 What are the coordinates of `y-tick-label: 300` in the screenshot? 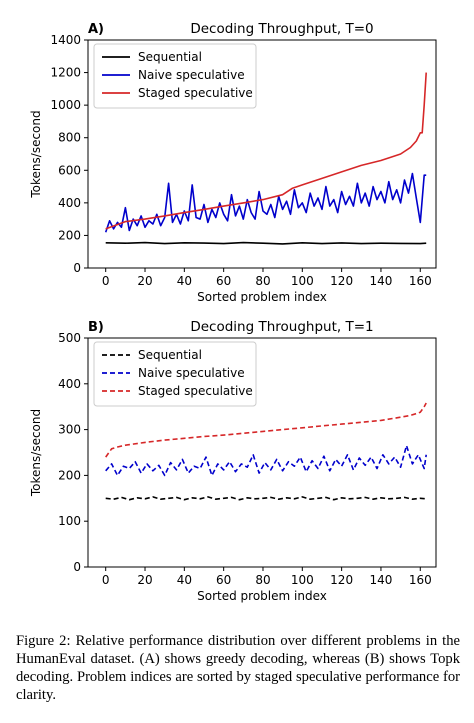 It's located at (69, 430).